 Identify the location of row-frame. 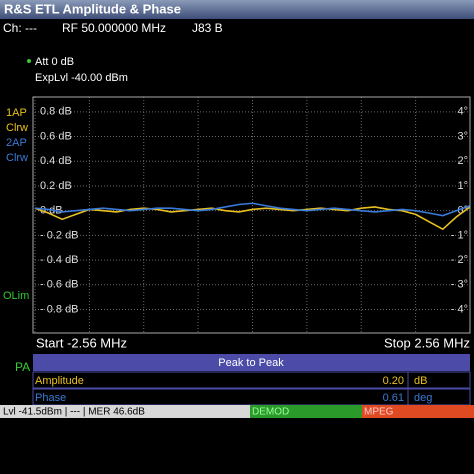
(251, 380).